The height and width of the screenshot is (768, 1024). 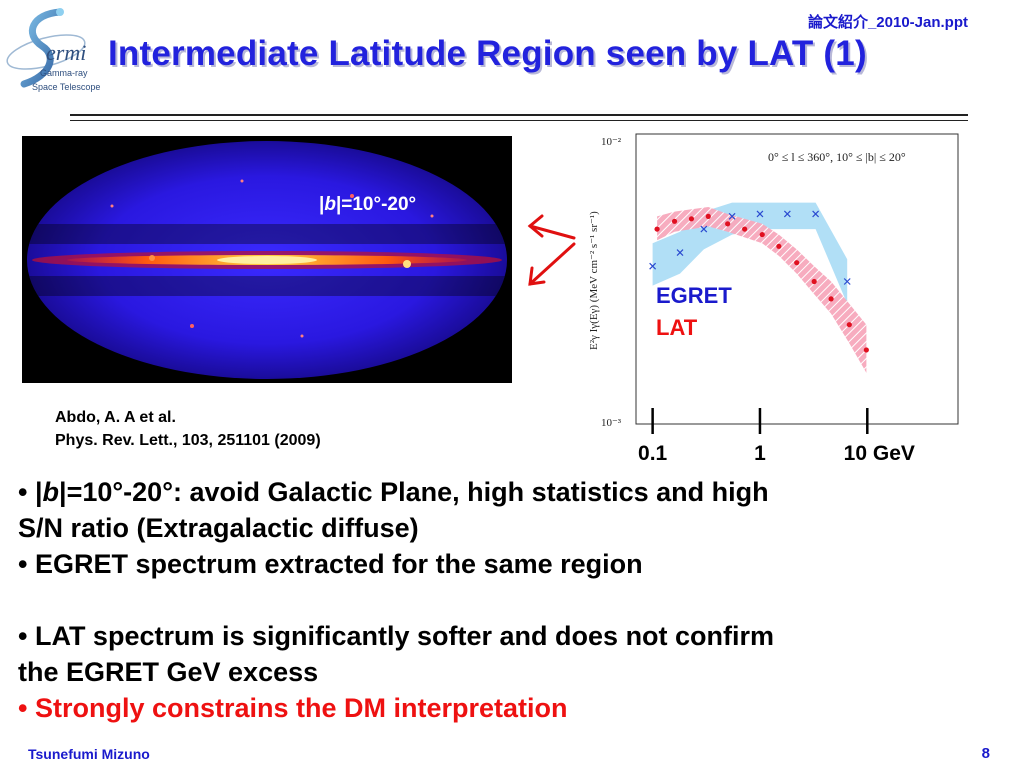 What do you see at coordinates (985, 753) in the screenshot?
I see `page-number: 8` at bounding box center [985, 753].